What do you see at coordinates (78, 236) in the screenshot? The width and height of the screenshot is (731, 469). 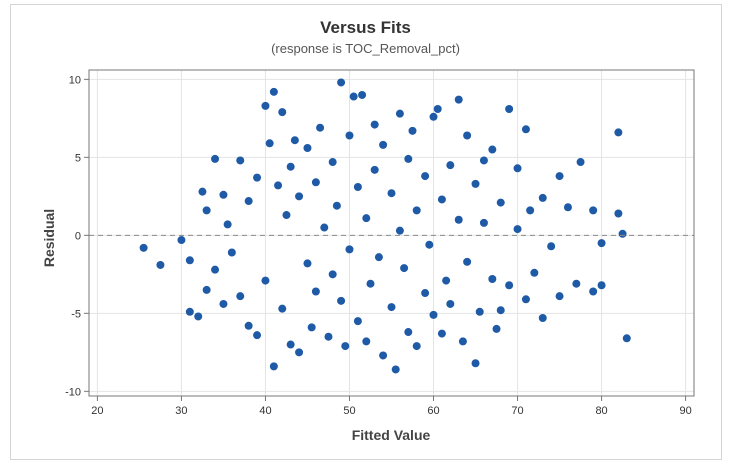 I see `y-tick-label: 0` at bounding box center [78, 236].